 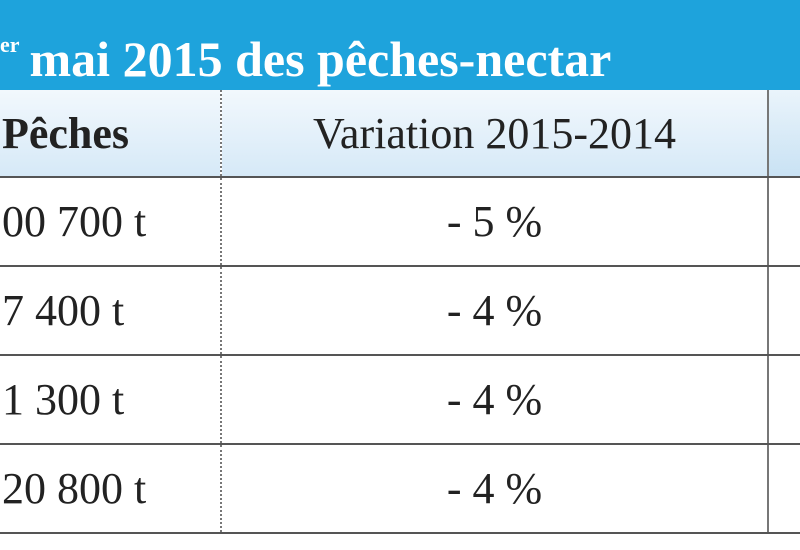 I want to click on table-cell: 20 800 t, so click(x=111, y=489).